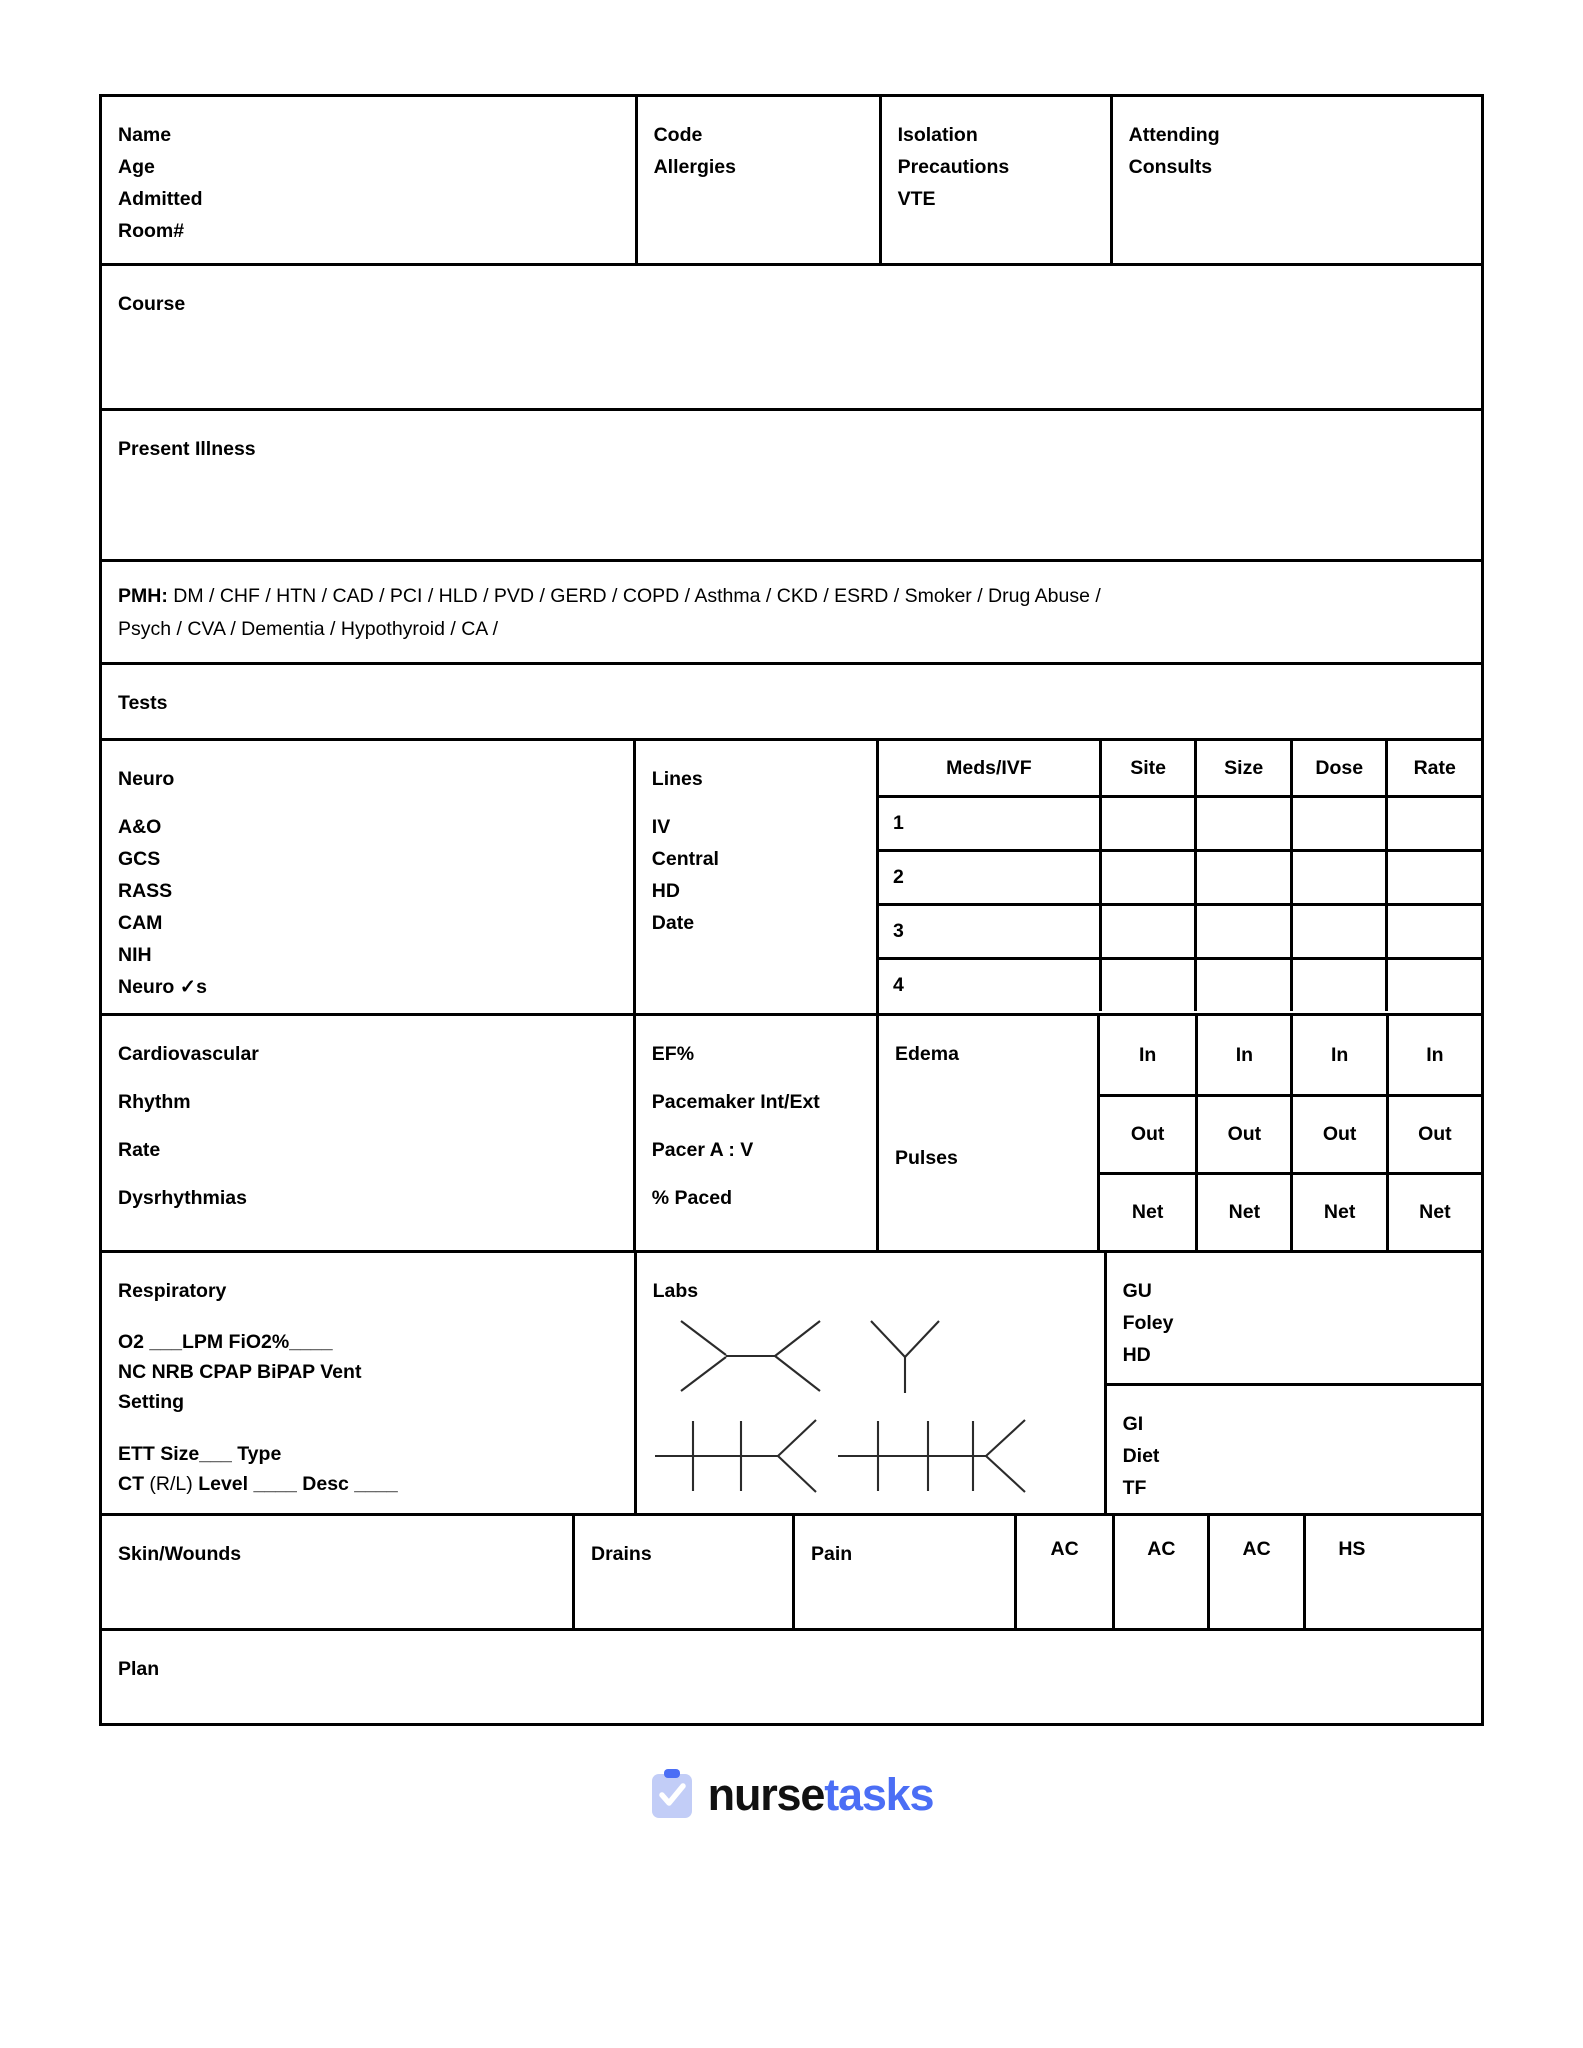  I want to click on intake-output-section: Edema Pulses In In In In Out Out Out, so click(1178, 1133).